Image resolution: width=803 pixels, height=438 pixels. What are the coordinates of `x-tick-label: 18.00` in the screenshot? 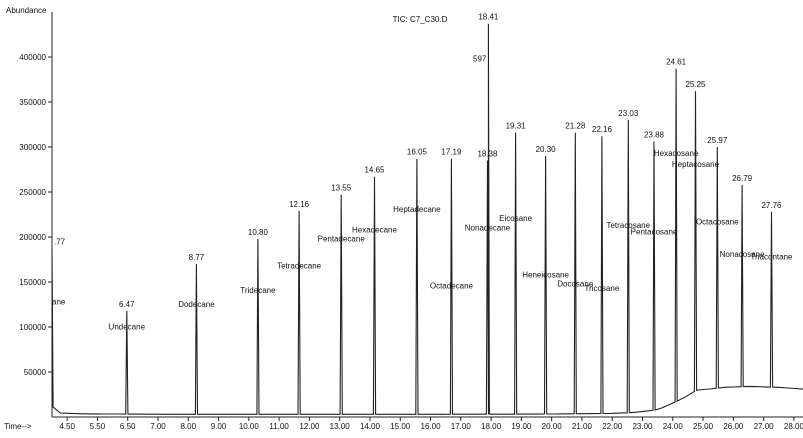 It's located at (491, 426).